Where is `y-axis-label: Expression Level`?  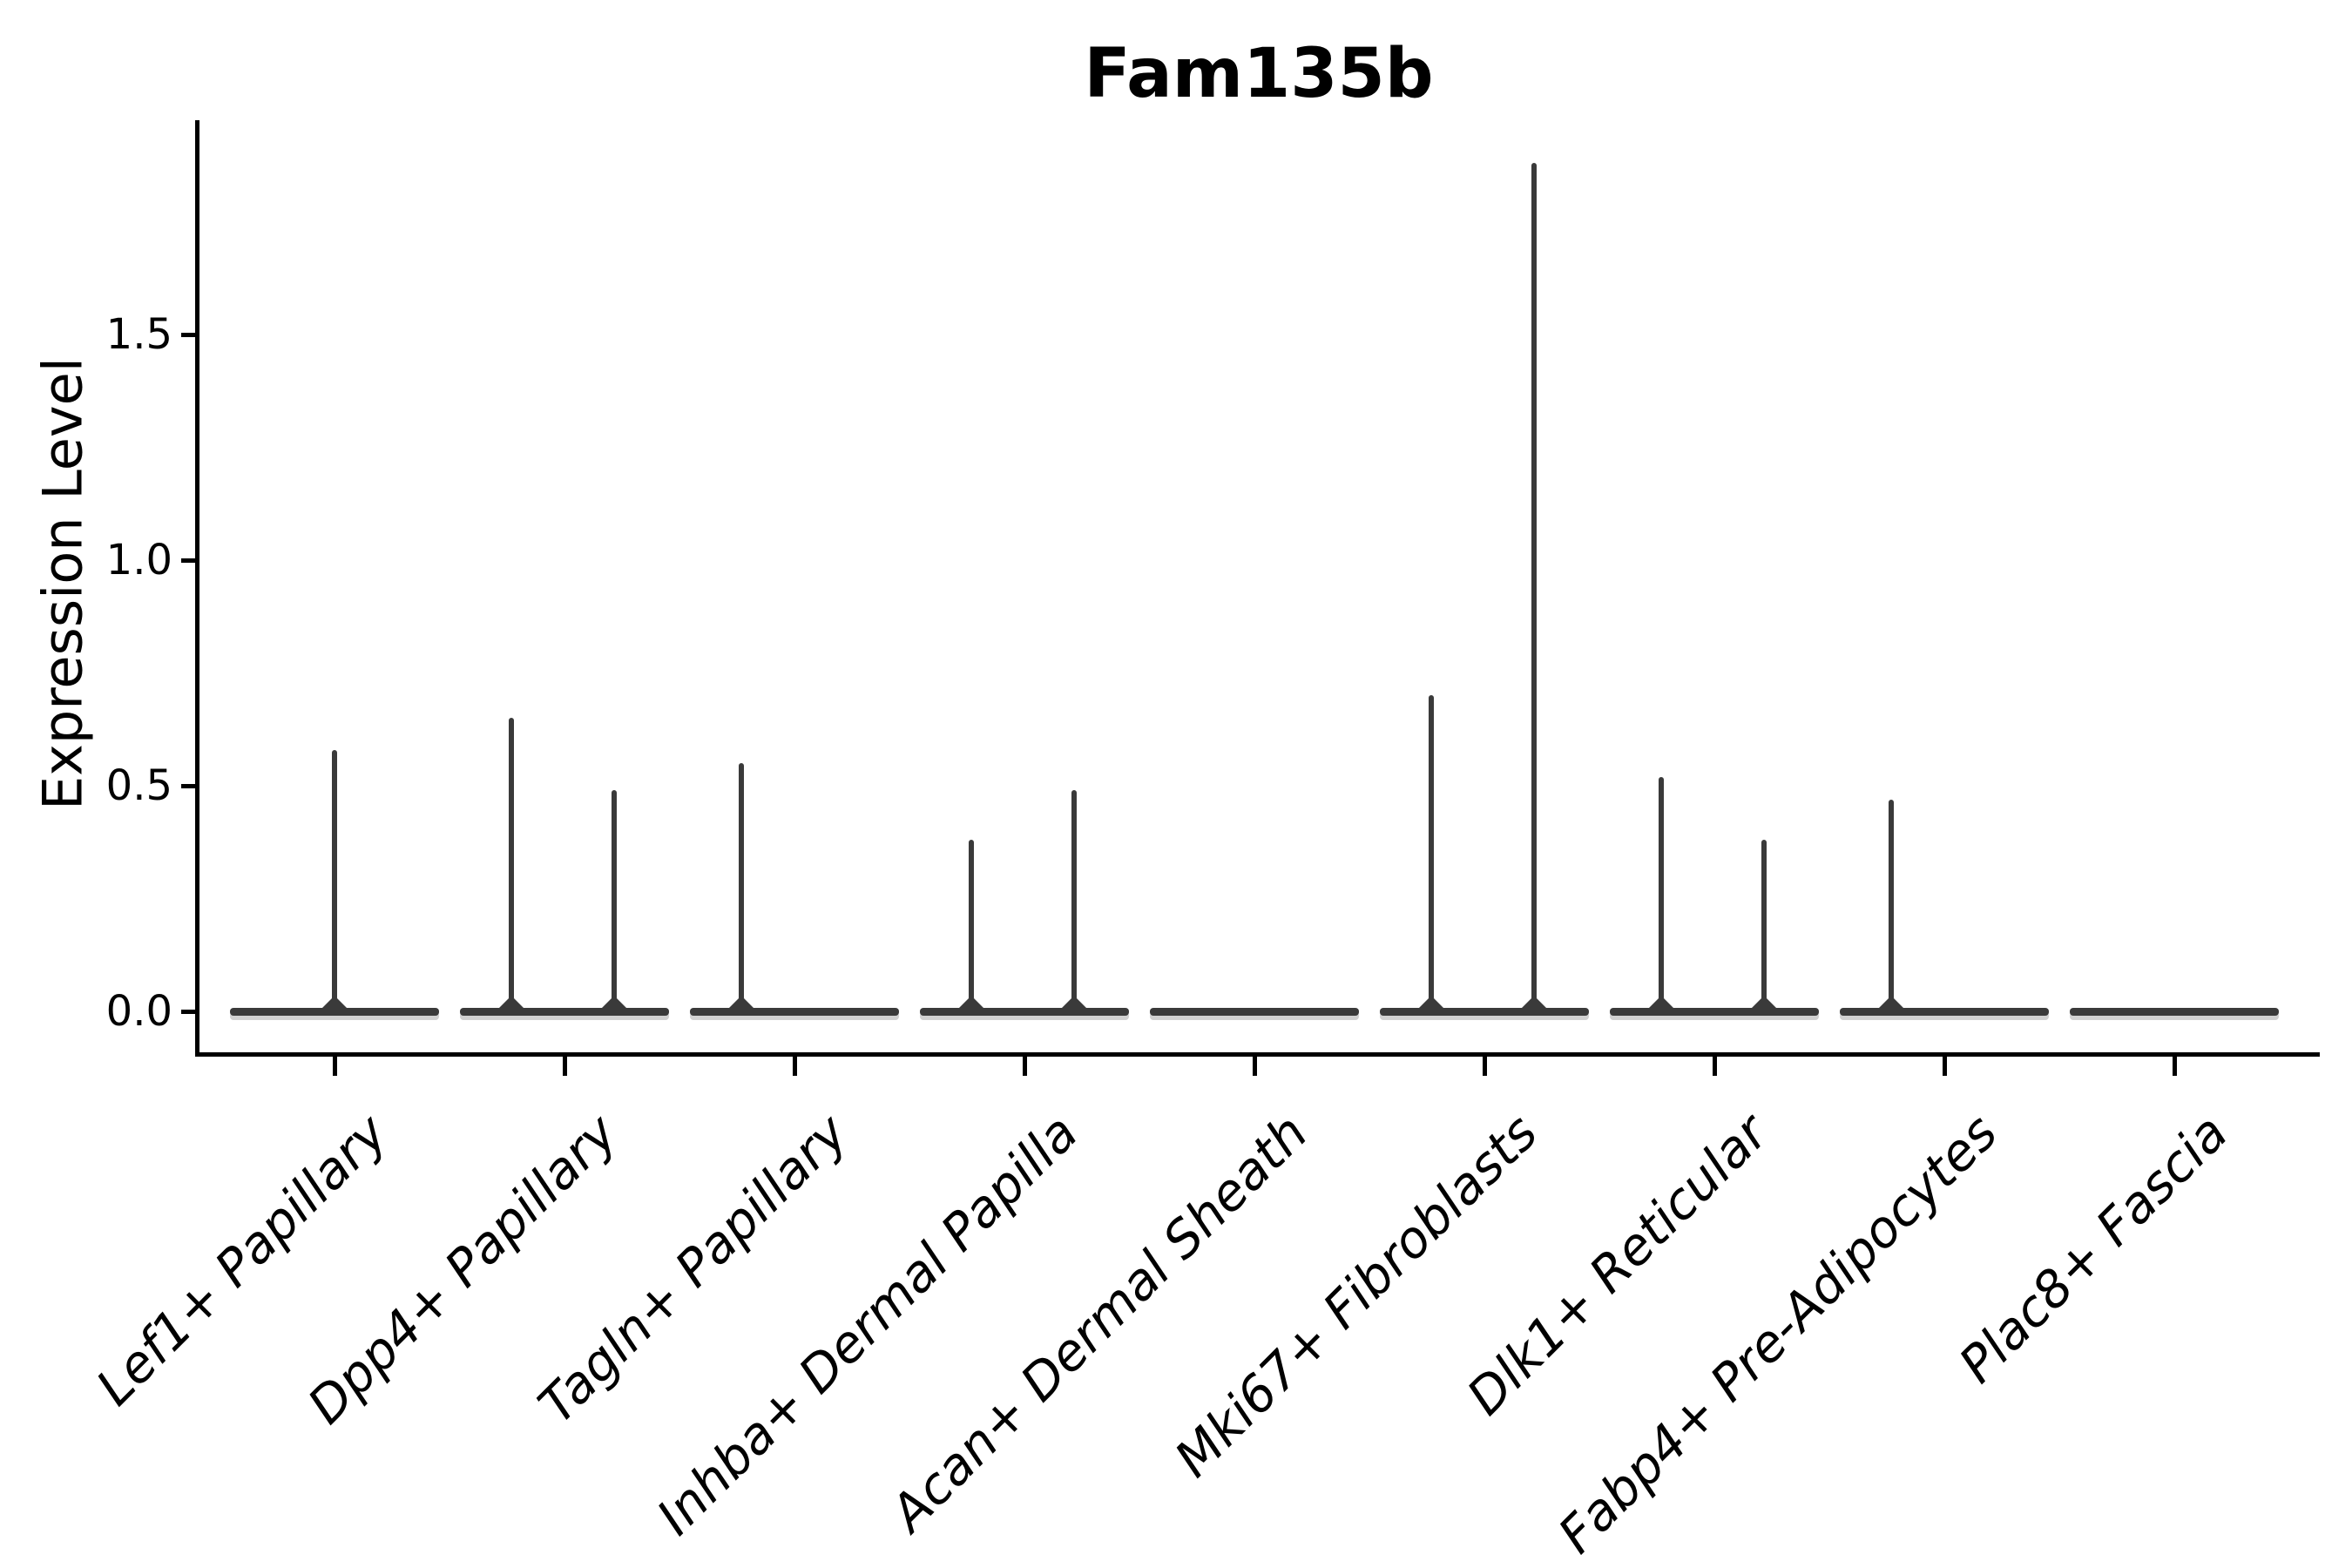 y-axis-label: Expression Level is located at coordinates (62, 583).